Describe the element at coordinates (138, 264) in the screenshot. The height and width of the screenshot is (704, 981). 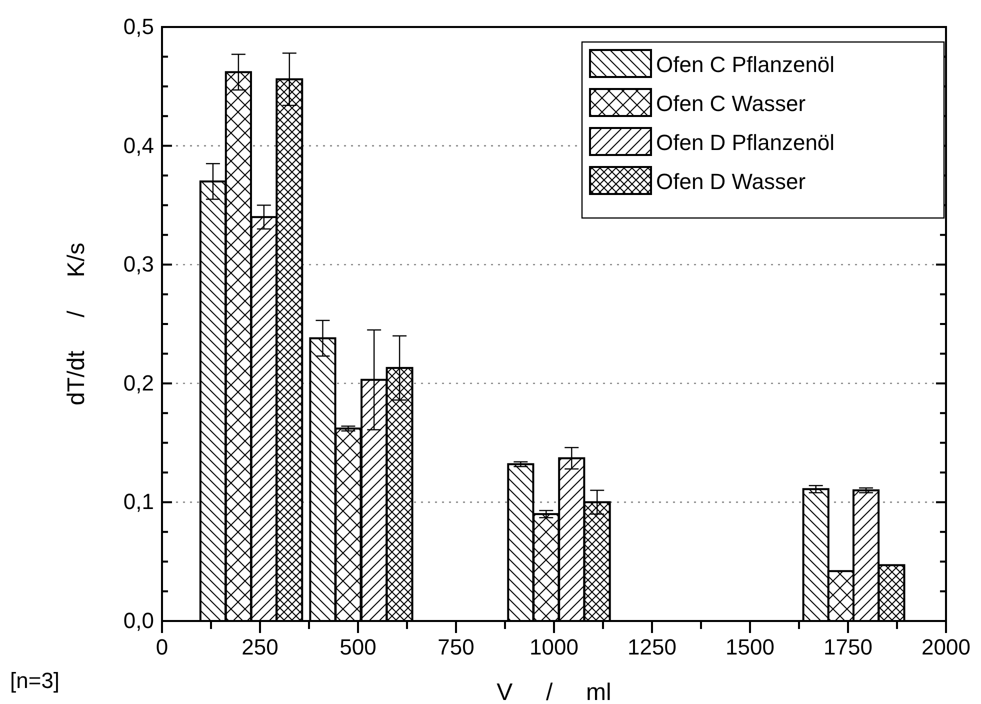
I see `y-tick-label: 0,3` at that location.